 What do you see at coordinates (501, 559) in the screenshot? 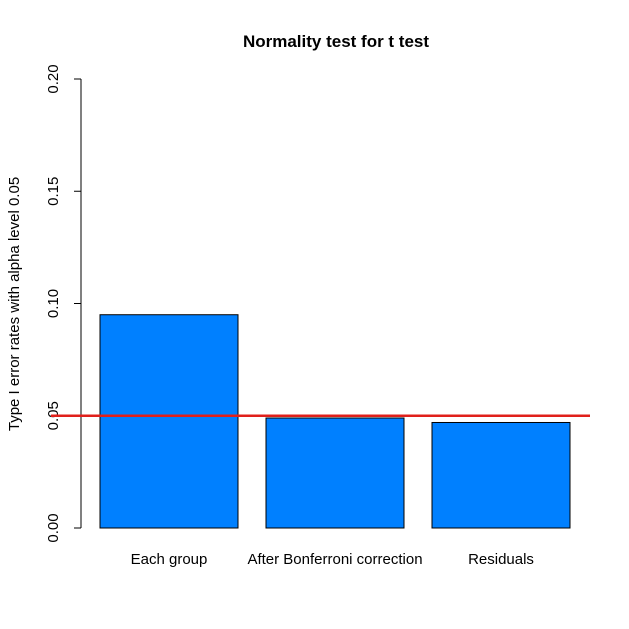
I see `x-category-label: Residuals` at bounding box center [501, 559].